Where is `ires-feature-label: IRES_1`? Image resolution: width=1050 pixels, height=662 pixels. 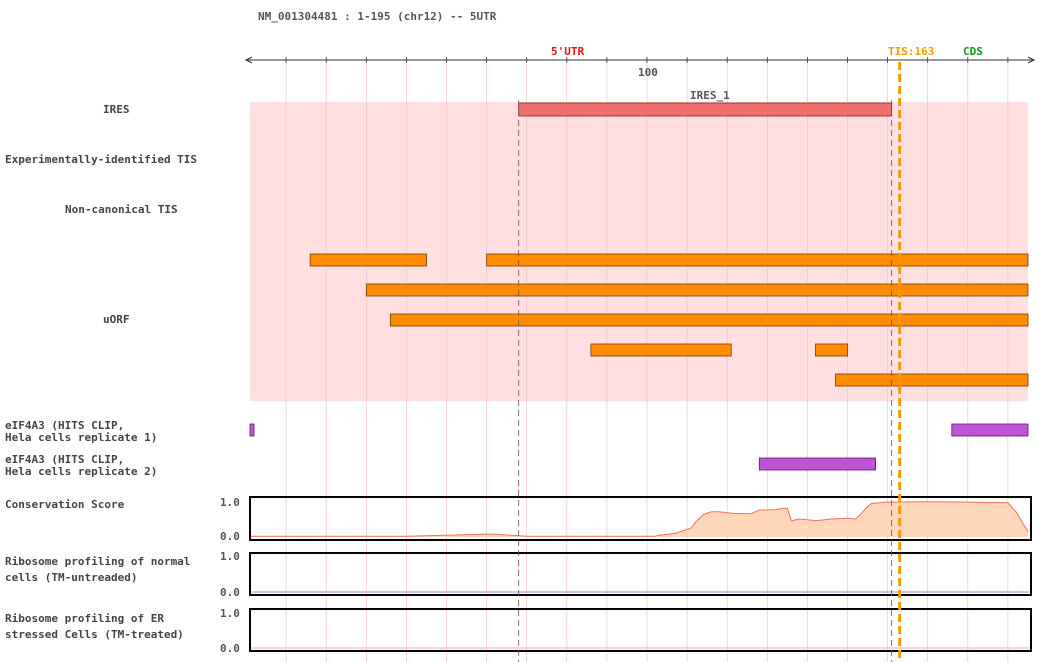 ires-feature-label: IRES_1 is located at coordinates (710, 95).